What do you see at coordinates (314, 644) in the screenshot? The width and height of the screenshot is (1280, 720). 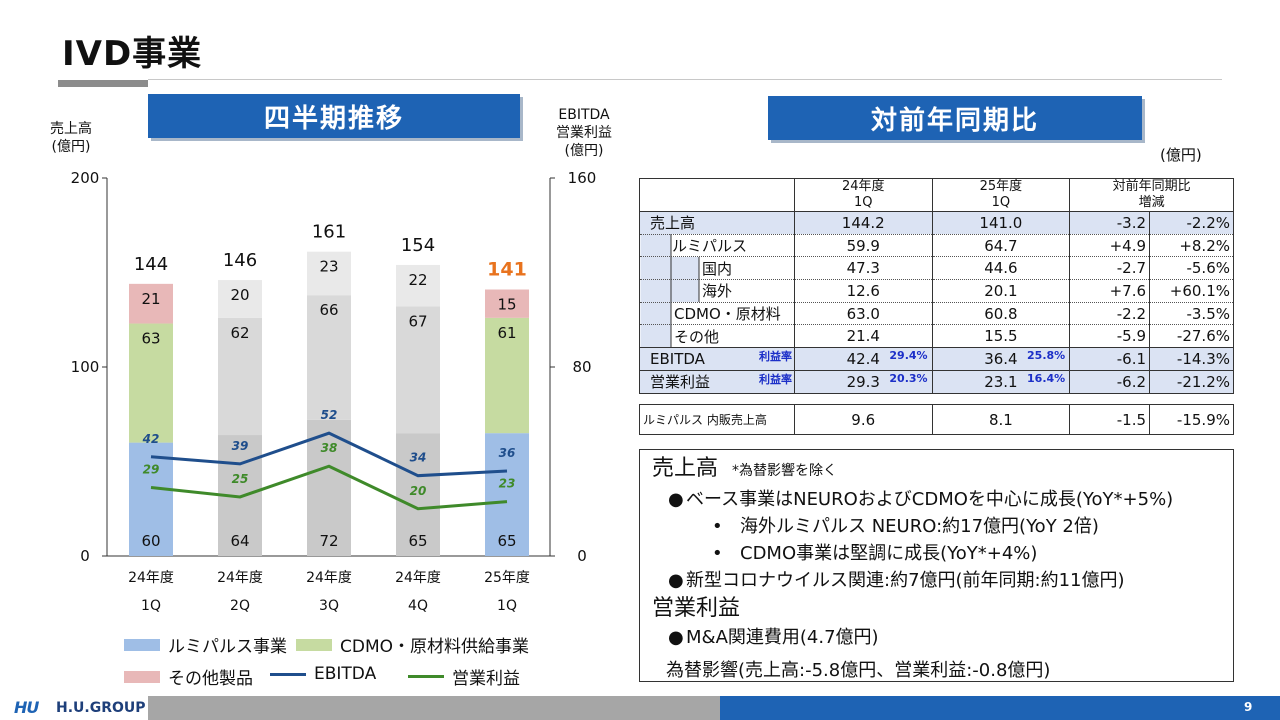 I see `legend-swatch-cdmo` at bounding box center [314, 644].